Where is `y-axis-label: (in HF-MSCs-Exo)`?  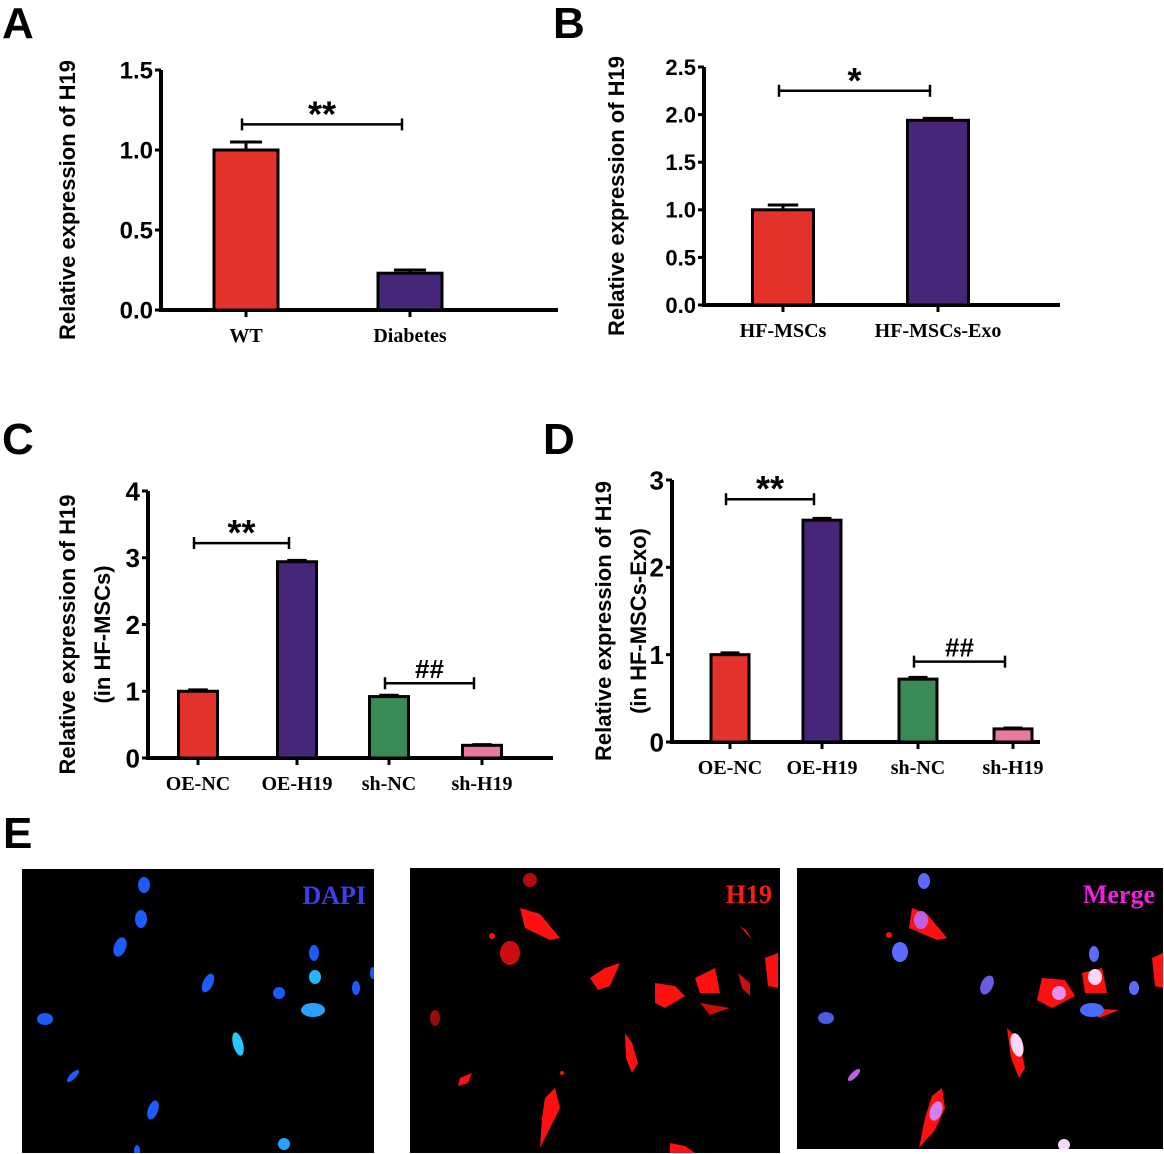
y-axis-label: (in HF-MSCs-Exo) is located at coordinates (638, 621).